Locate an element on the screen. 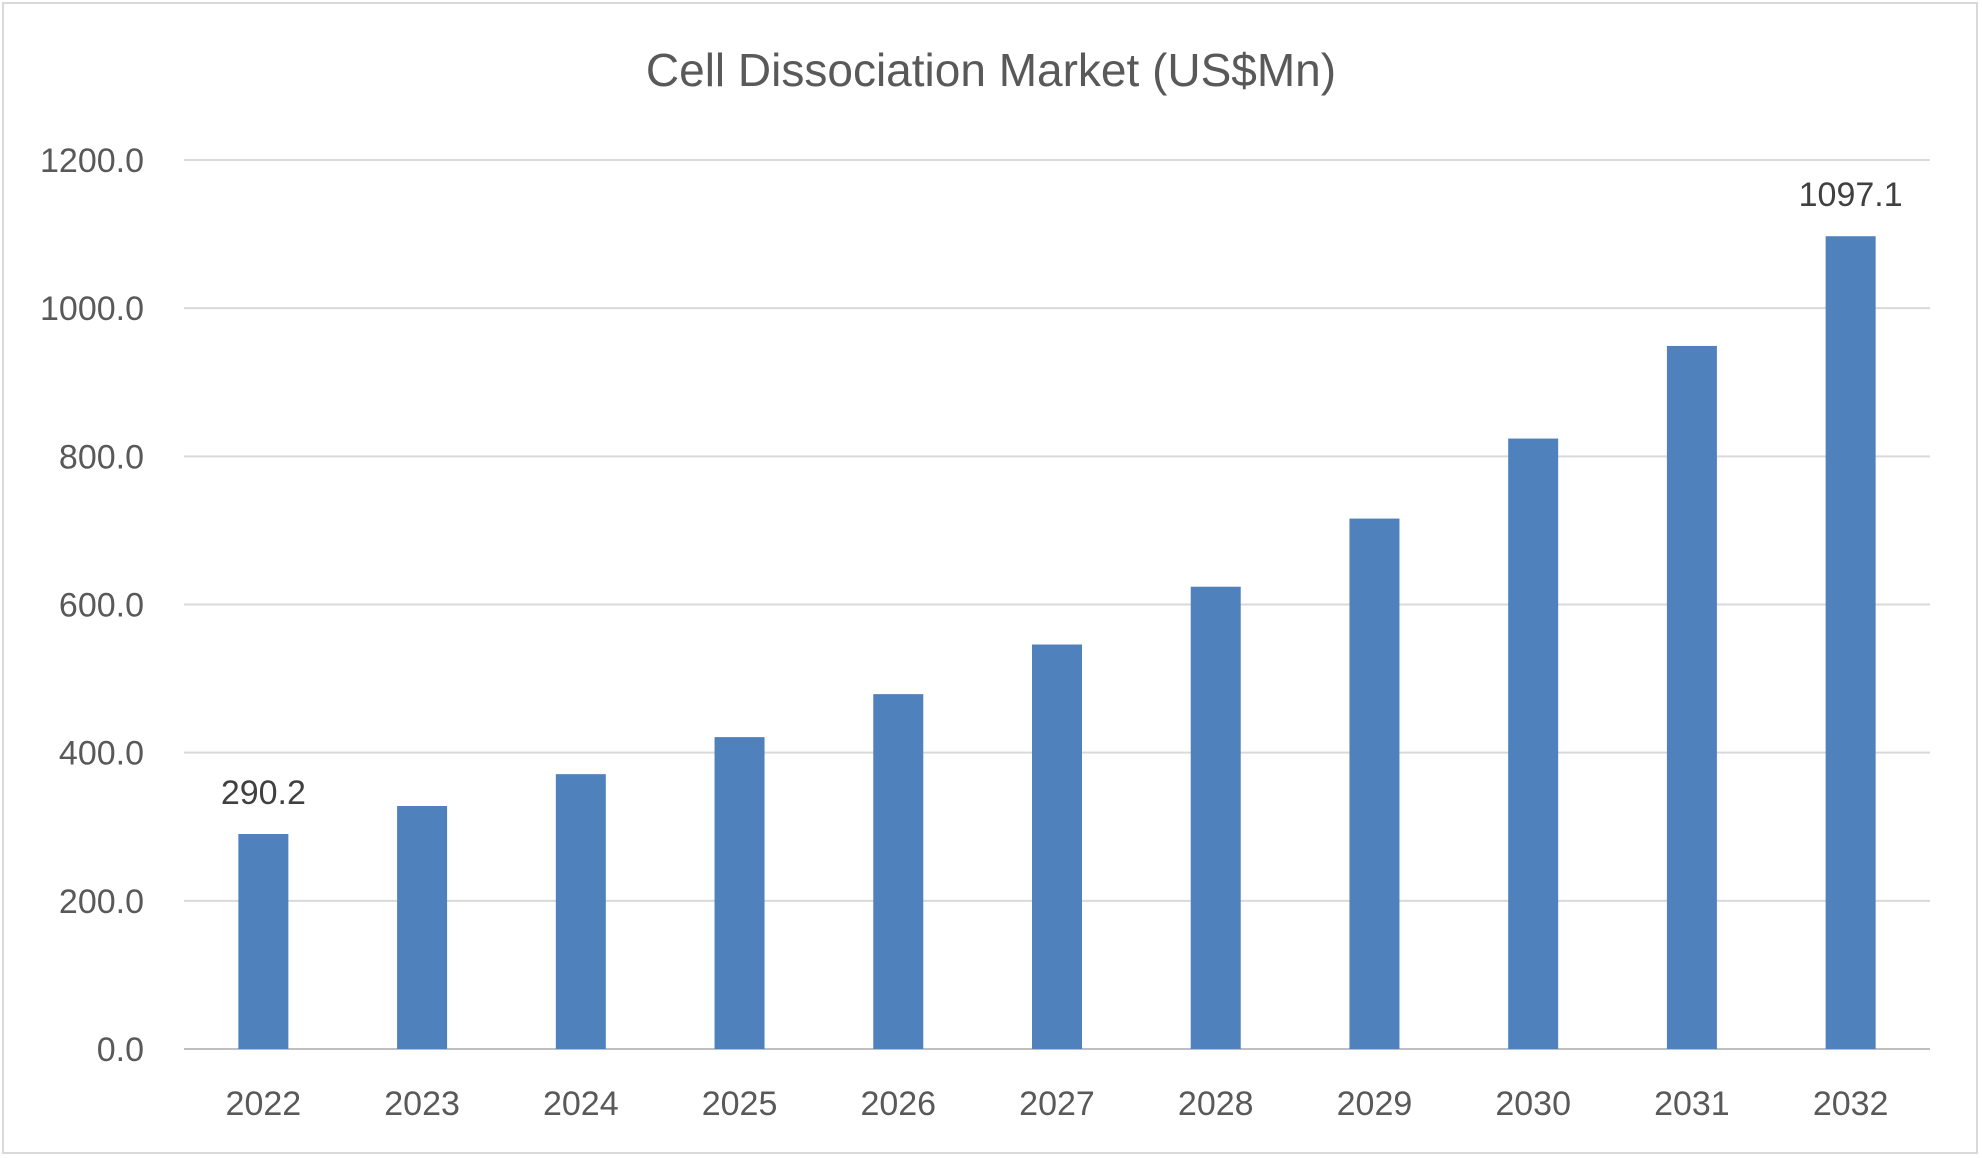 The height and width of the screenshot is (1158, 1982). bar-2031 is located at coordinates (1691, 697).